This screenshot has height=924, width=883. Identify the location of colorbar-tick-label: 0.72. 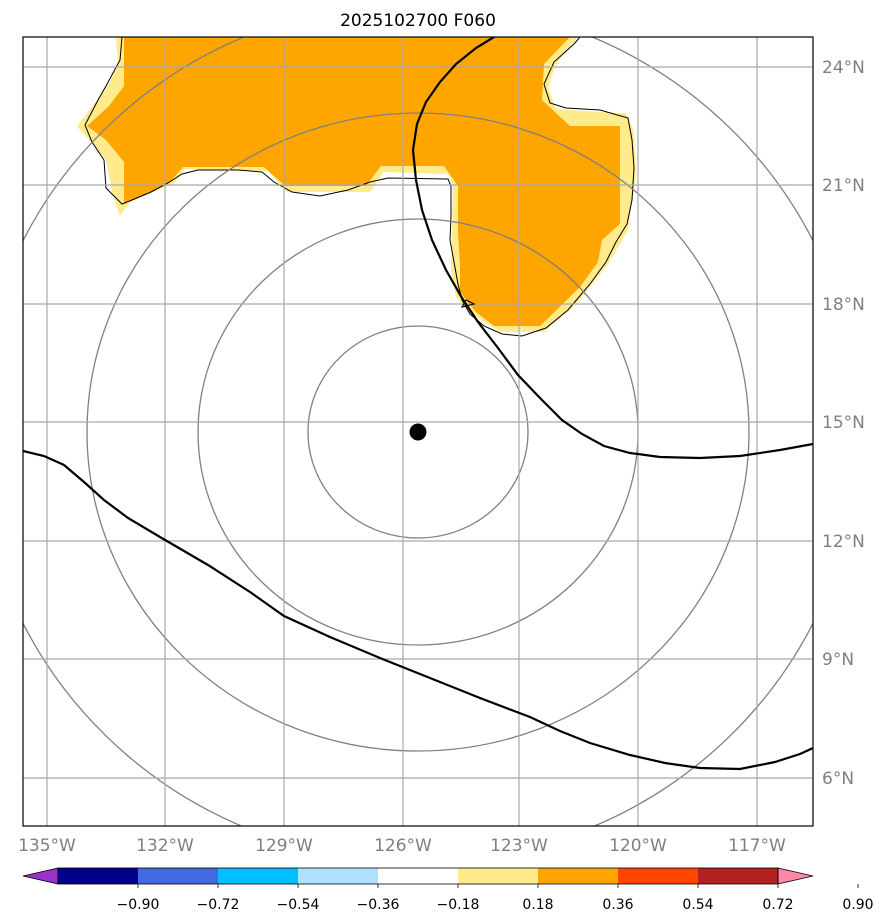
(777, 905).